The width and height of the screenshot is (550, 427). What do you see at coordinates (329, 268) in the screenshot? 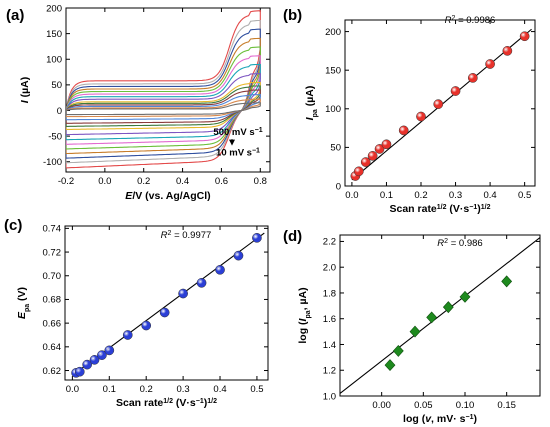
I see `y-tick-label: 2.0` at bounding box center [329, 268].